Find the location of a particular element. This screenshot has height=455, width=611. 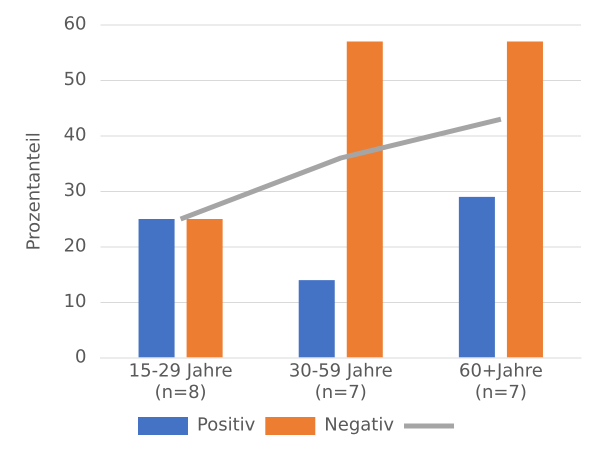

y-tick-label: 20 is located at coordinates (75, 245).